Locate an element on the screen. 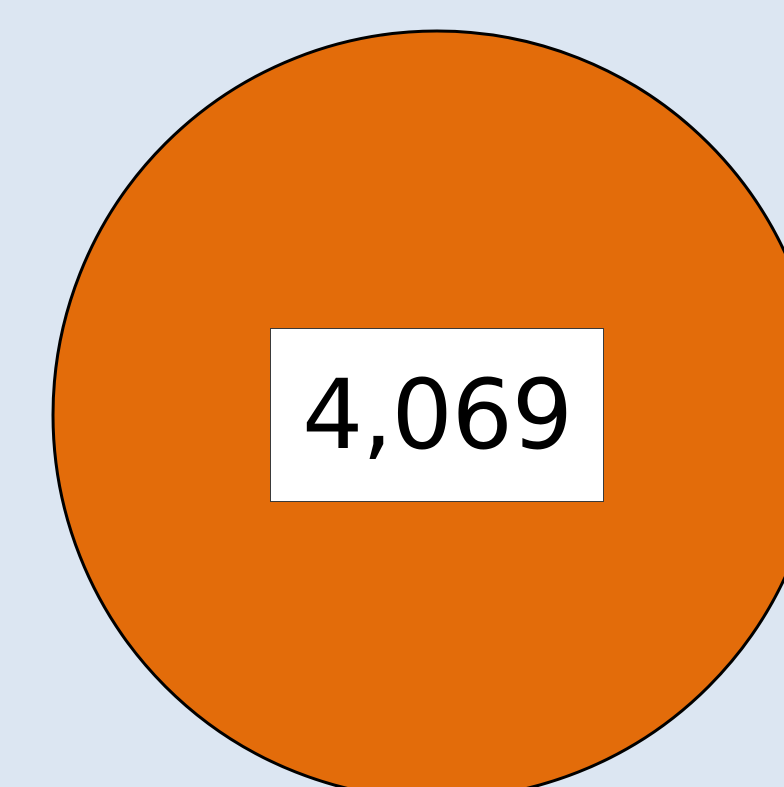 The height and width of the screenshot is (787, 784). data-label-box: 4,069 is located at coordinates (437, 415).